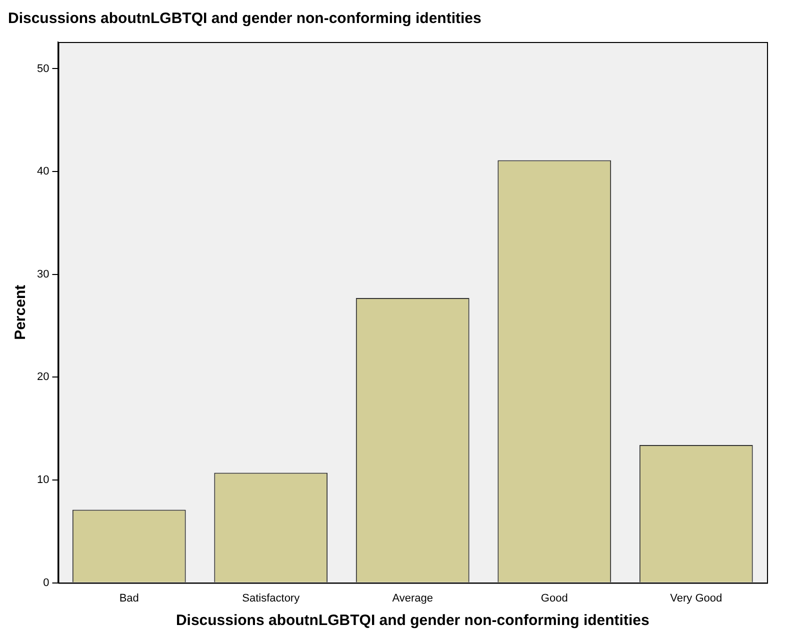  What do you see at coordinates (46, 582) in the screenshot?
I see `y-tick-label: 0` at bounding box center [46, 582].